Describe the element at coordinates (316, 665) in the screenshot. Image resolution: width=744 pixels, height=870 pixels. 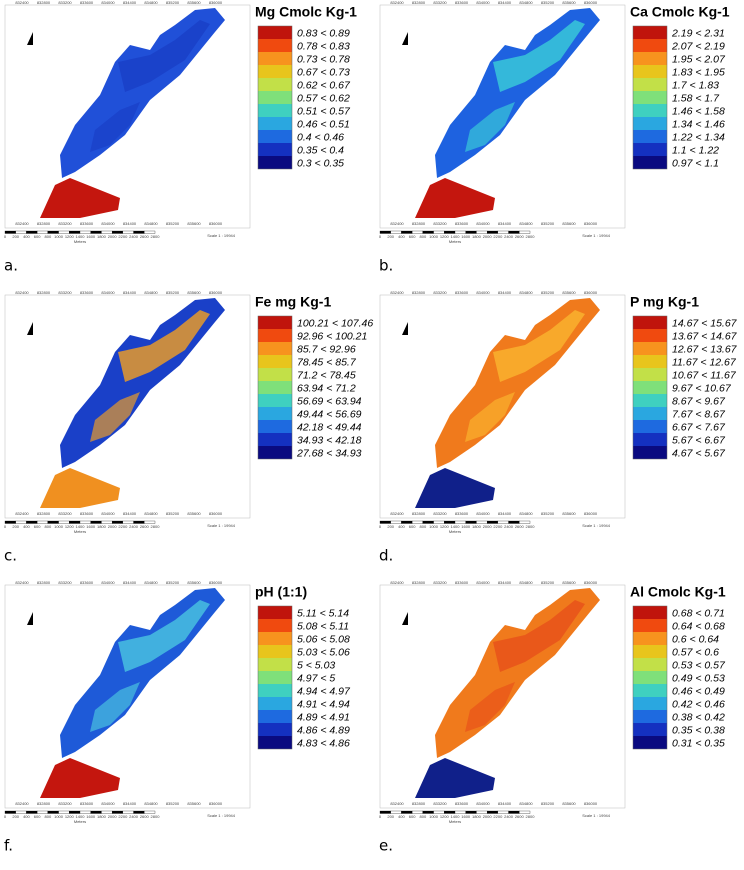
I see `legend-label: 5 < 5.03` at that location.